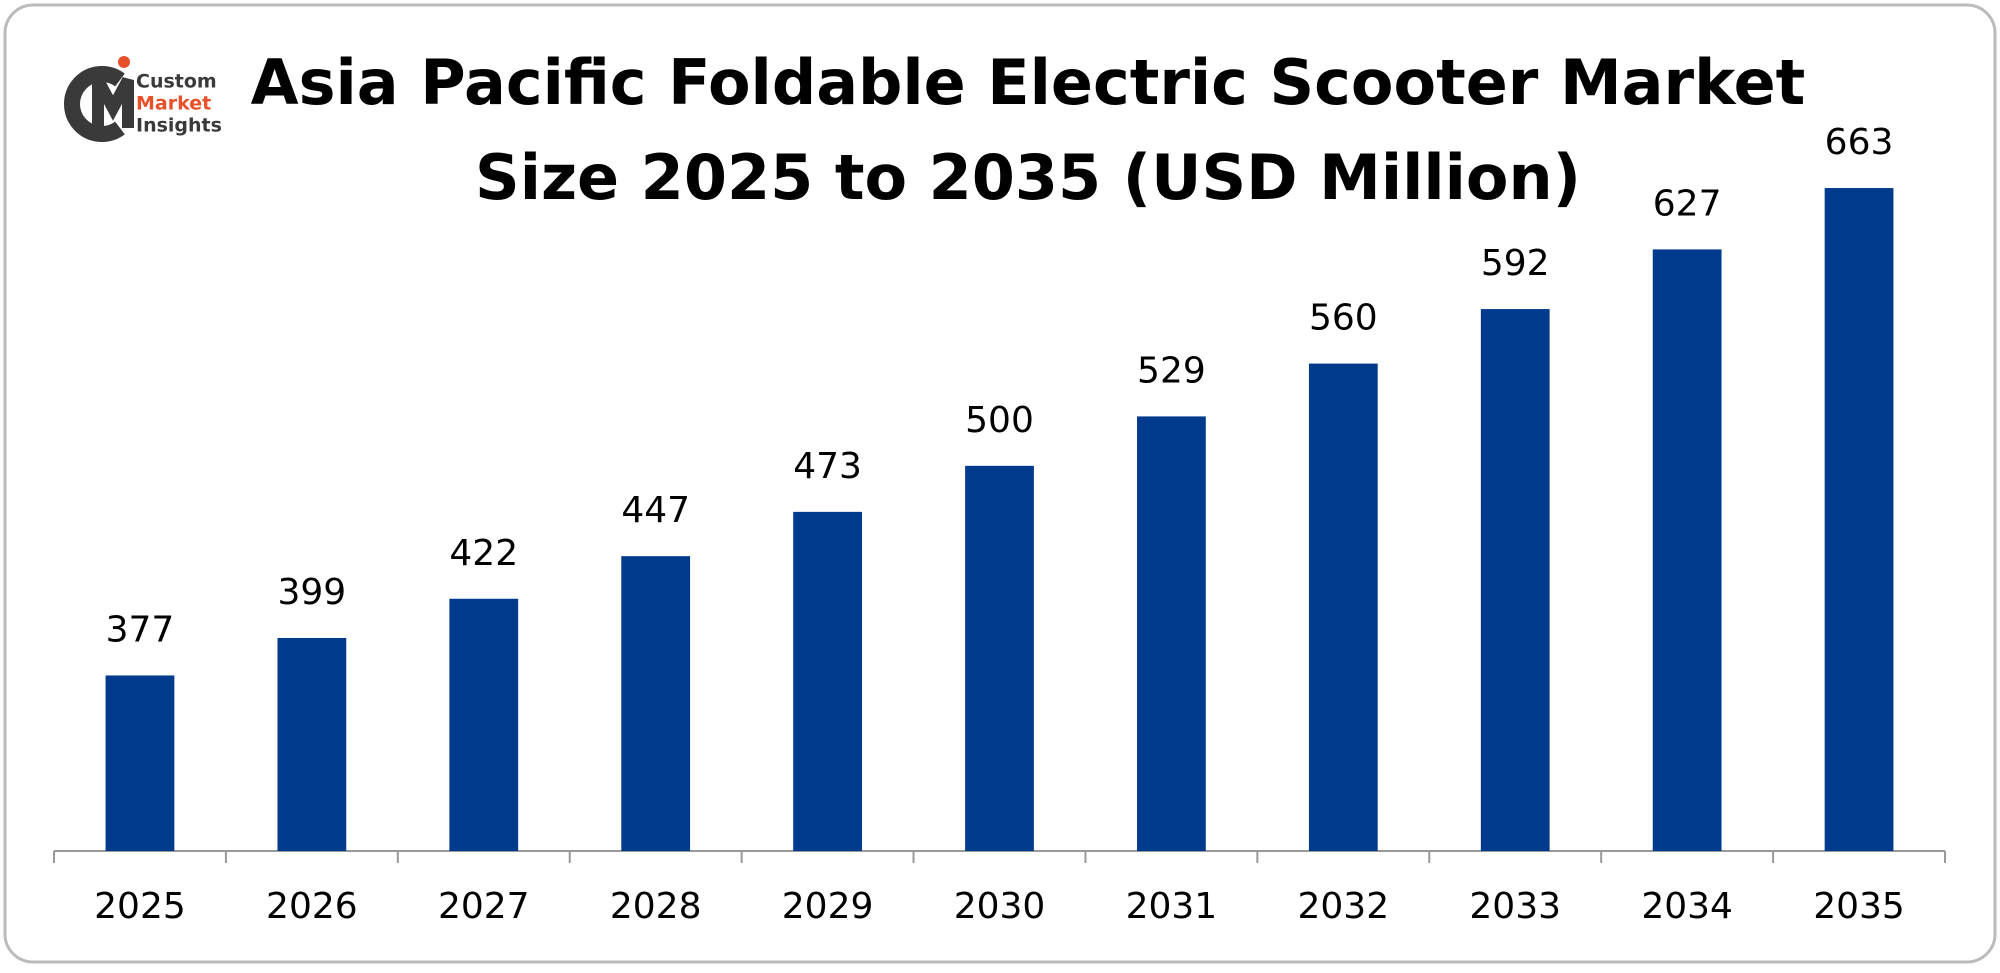 The width and height of the screenshot is (2000, 973). Describe the element at coordinates (1687, 906) in the screenshot. I see `x-tick-label: 2034` at that location.